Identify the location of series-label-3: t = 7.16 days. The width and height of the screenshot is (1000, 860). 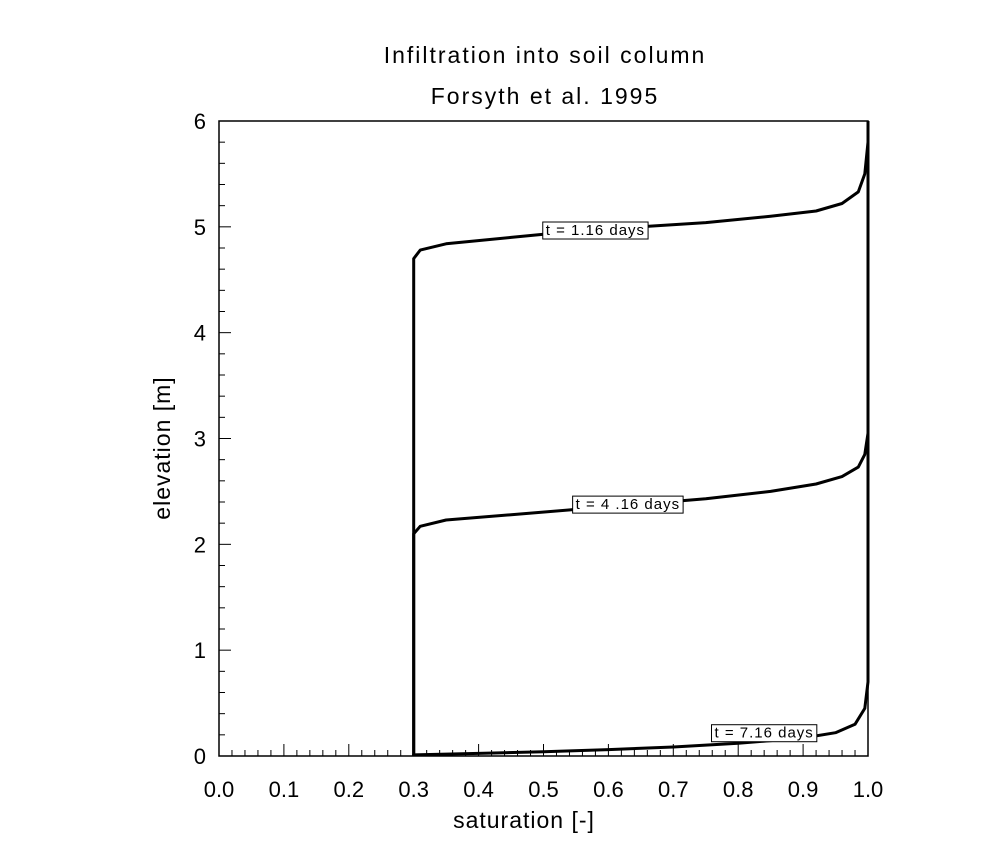
(764, 733).